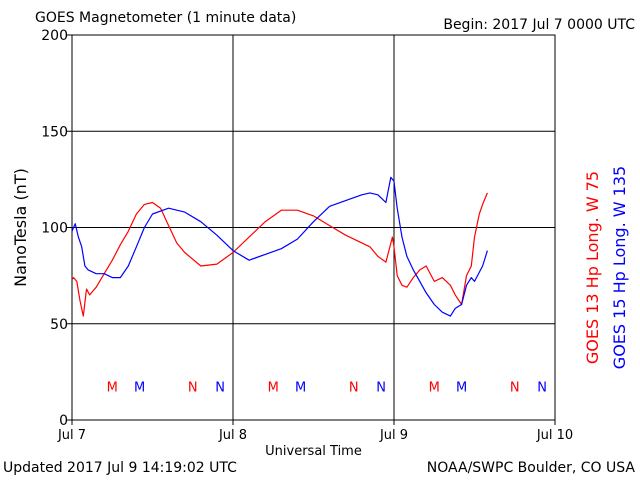 This screenshot has height=480, width=640. I want to click on footer-credit: NOAA/SWPC Boulder, CO USA, so click(530, 468).